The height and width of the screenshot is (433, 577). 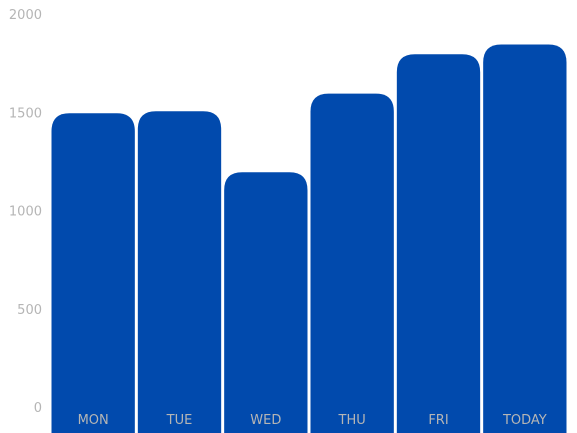 I want to click on x-tick-label: TUE, so click(x=179, y=420).